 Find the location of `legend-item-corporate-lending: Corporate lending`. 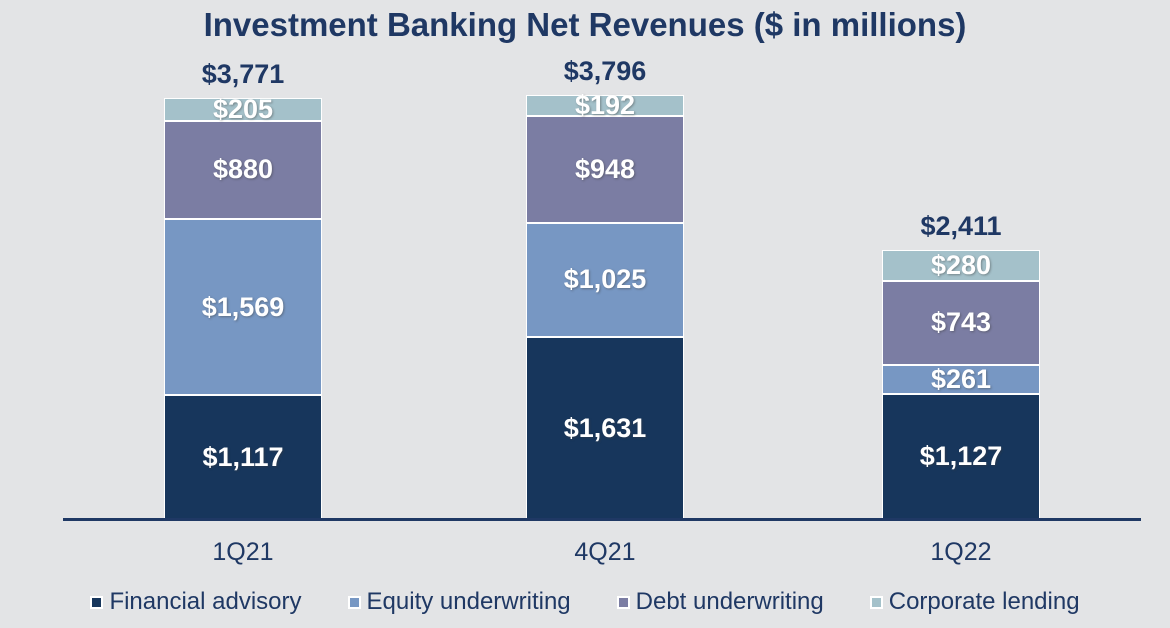

legend-item-corporate-lending: Corporate lending is located at coordinates (974, 602).